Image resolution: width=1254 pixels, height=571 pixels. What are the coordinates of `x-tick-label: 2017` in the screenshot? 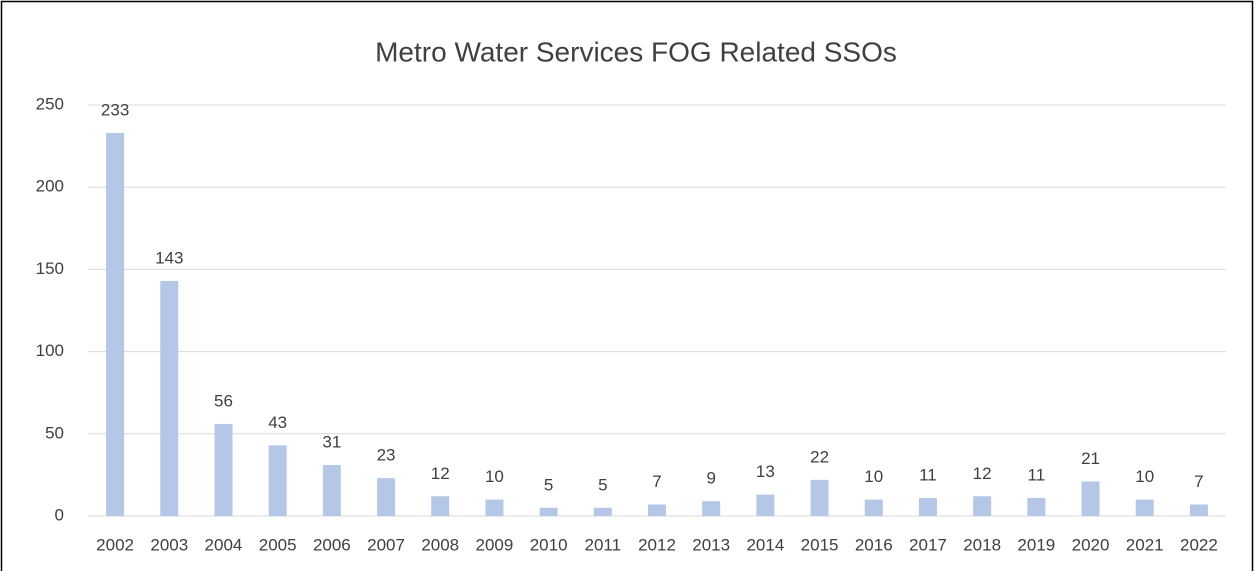 It's located at (928, 544).